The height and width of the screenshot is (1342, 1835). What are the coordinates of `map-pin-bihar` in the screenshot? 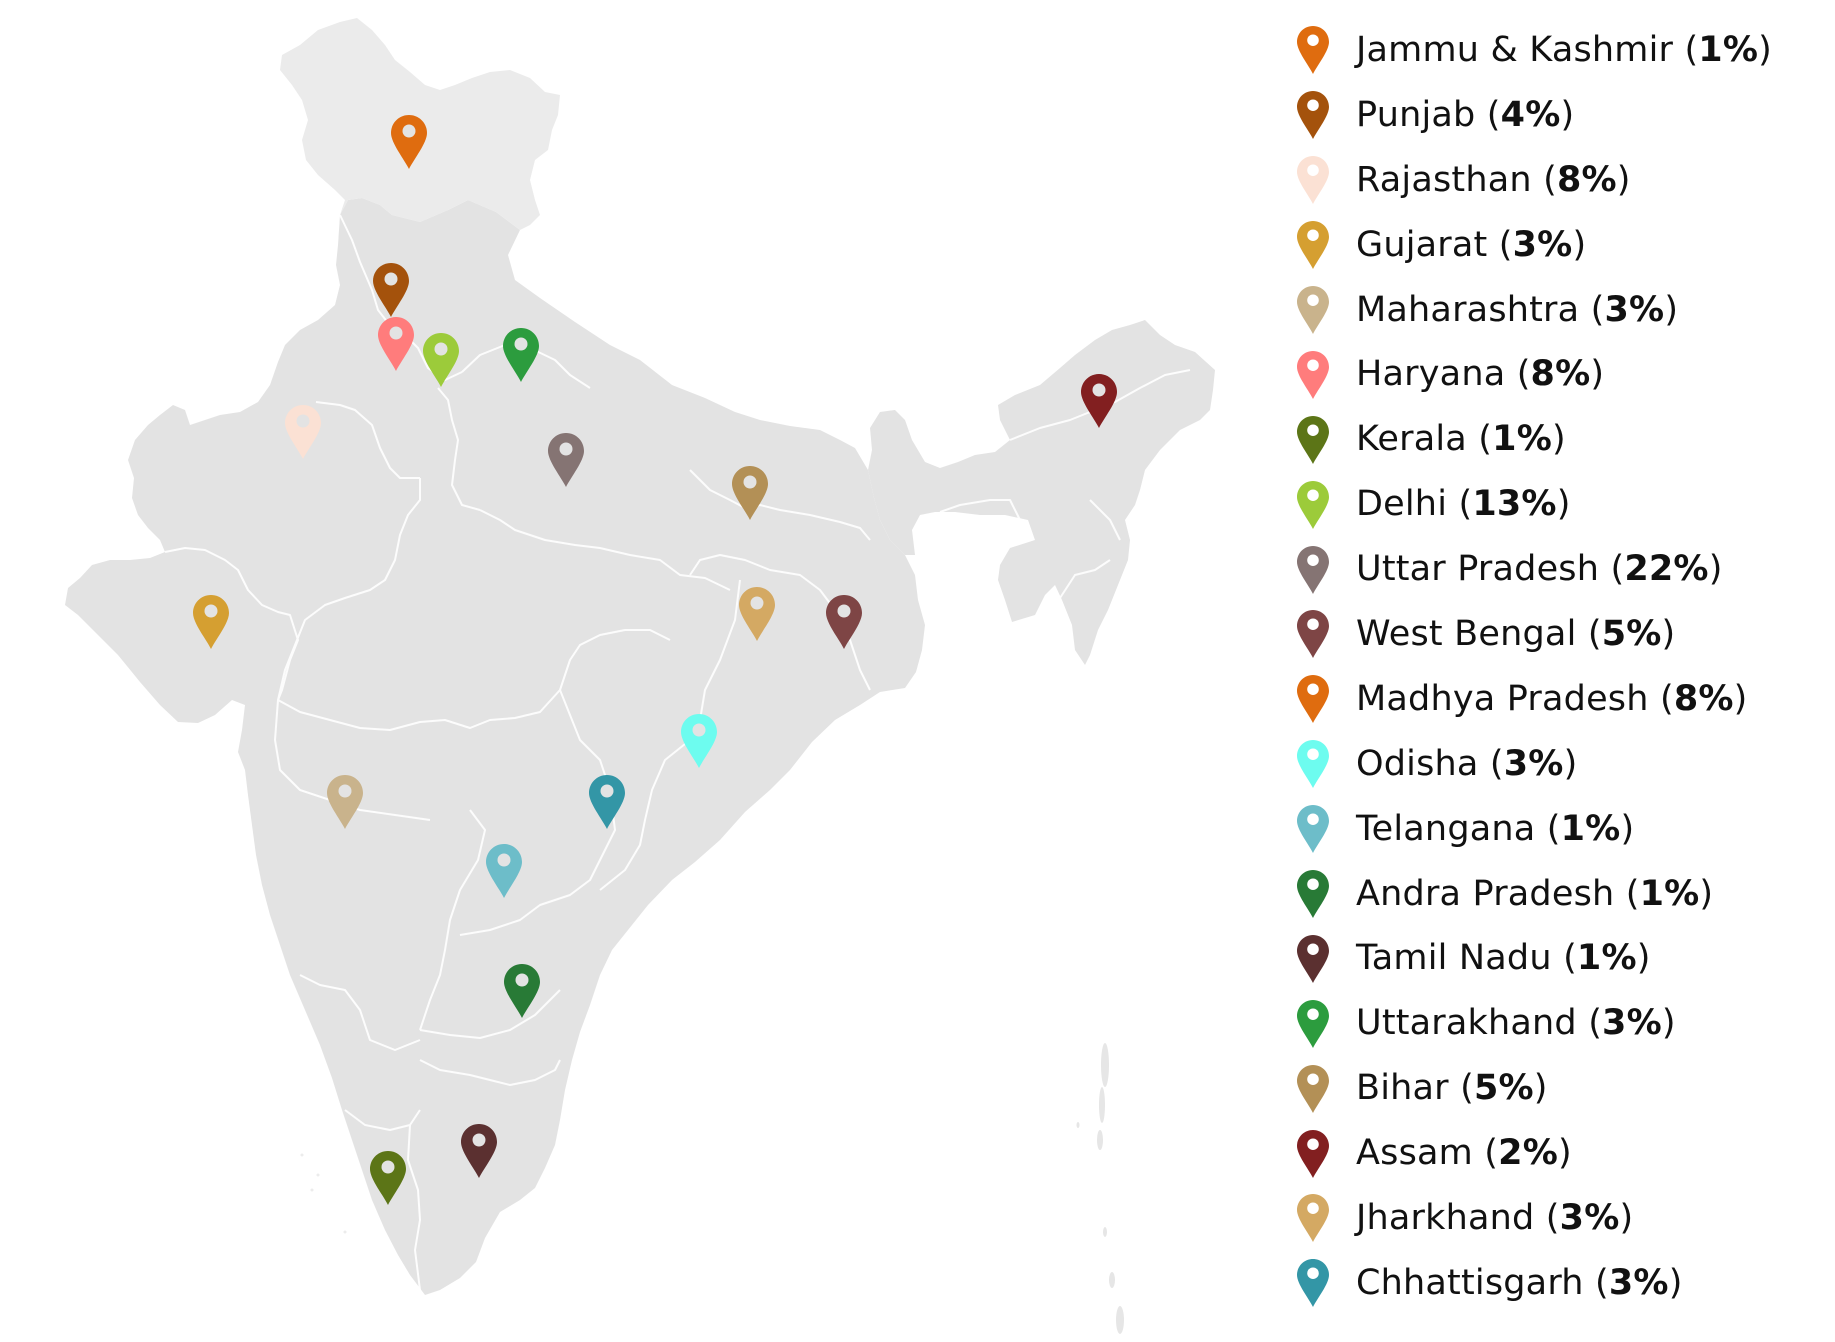 It's located at (750, 493).